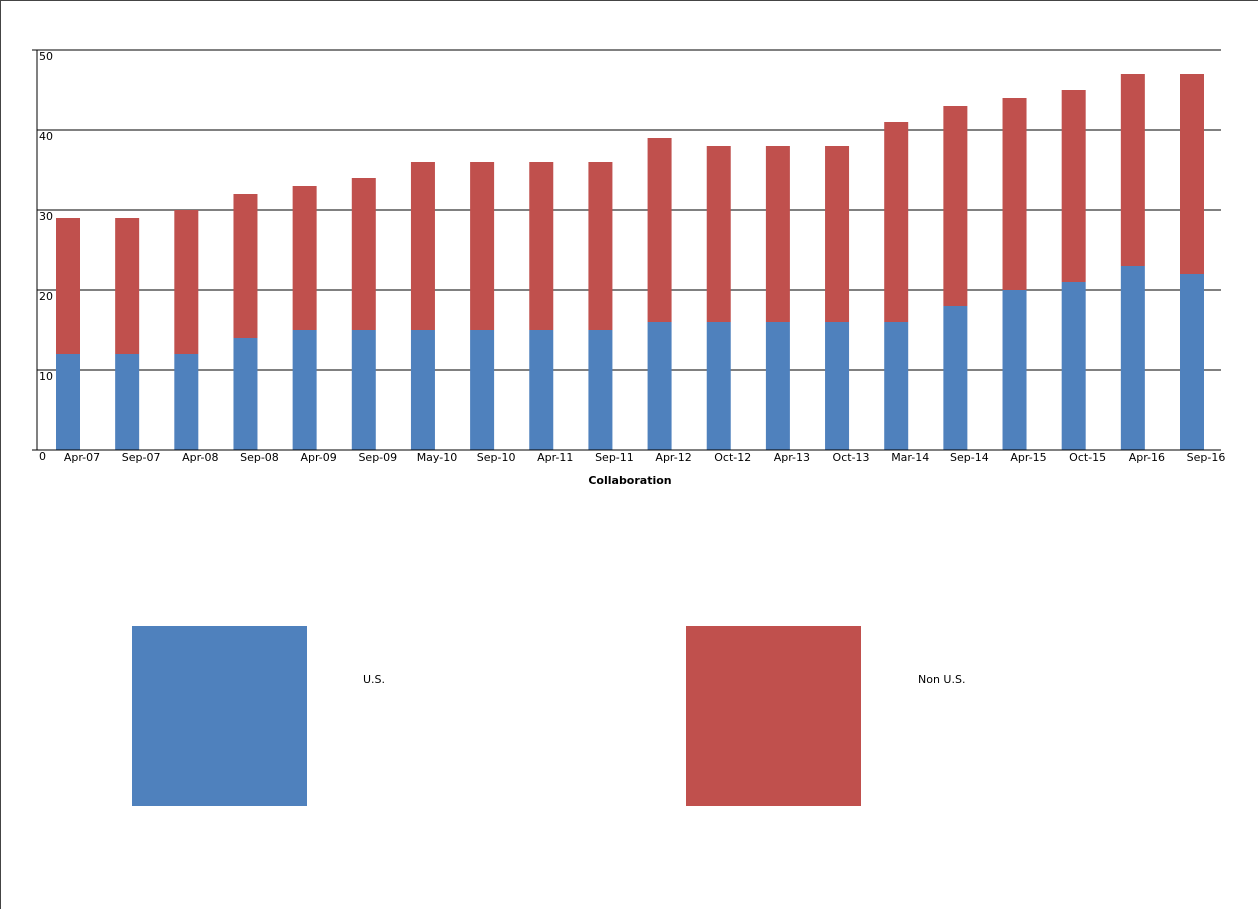 The image size is (1259, 910). I want to click on x-tick-label: Apr-09, so click(318, 457).